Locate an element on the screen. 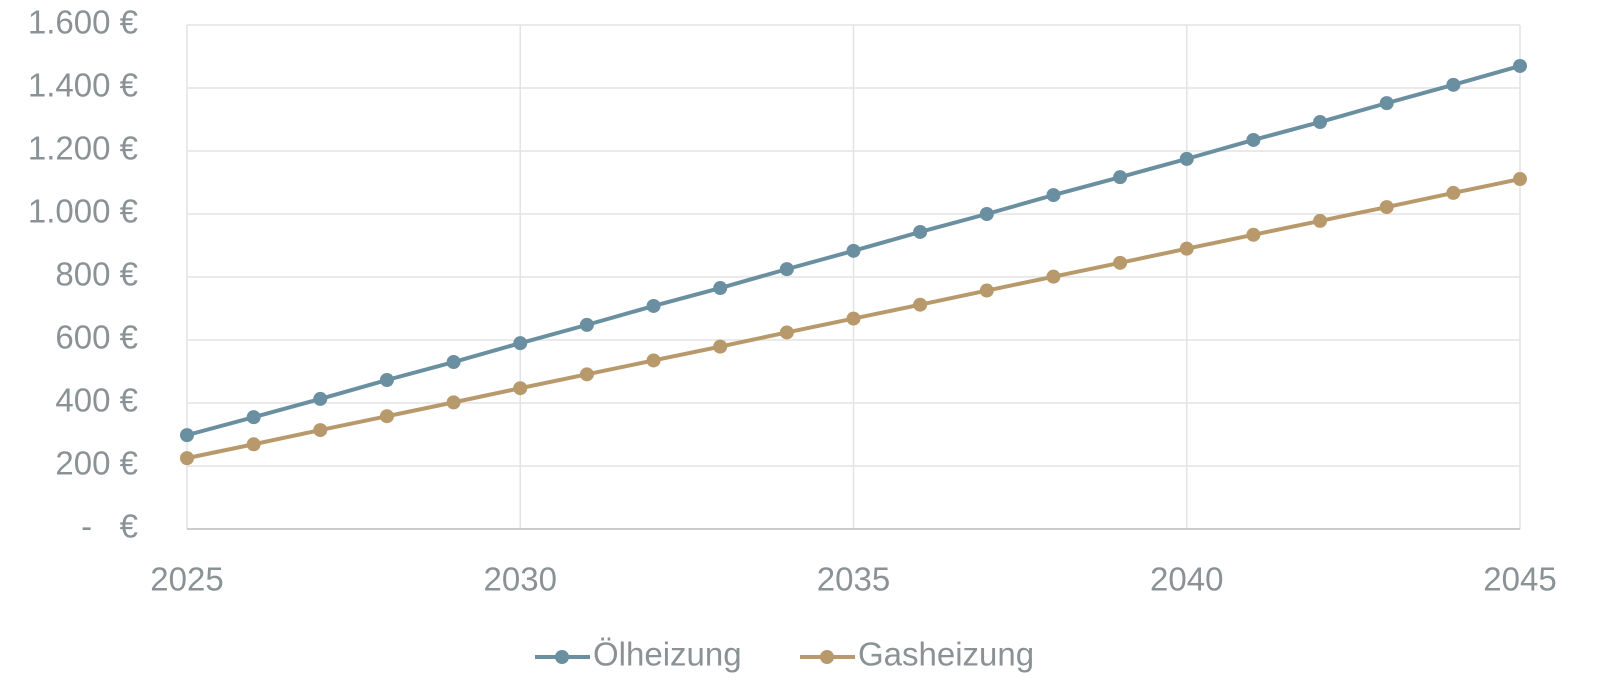 The height and width of the screenshot is (690, 1601). x-tick-label: 2035 is located at coordinates (853, 579).